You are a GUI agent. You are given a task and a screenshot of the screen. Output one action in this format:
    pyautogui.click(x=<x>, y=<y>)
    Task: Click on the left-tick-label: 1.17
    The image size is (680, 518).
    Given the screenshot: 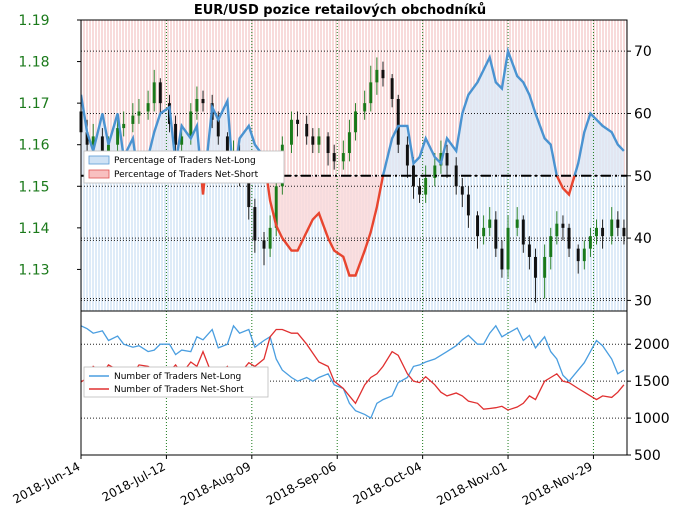 What is the action you would take?
    pyautogui.click(x=33, y=104)
    